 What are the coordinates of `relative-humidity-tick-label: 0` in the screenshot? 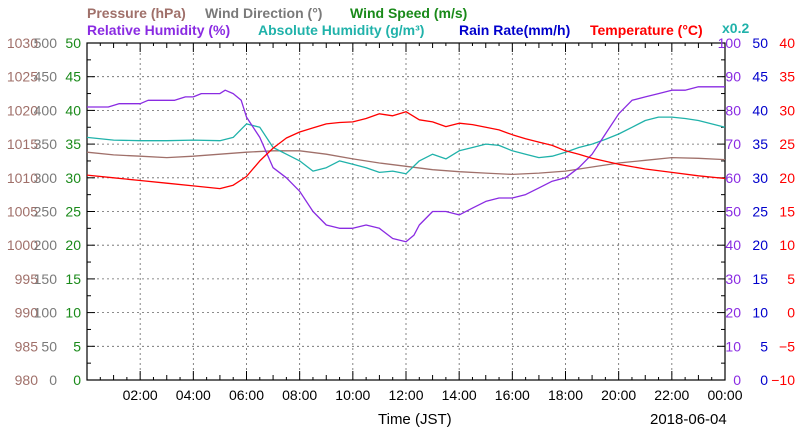 It's located at (737, 380).